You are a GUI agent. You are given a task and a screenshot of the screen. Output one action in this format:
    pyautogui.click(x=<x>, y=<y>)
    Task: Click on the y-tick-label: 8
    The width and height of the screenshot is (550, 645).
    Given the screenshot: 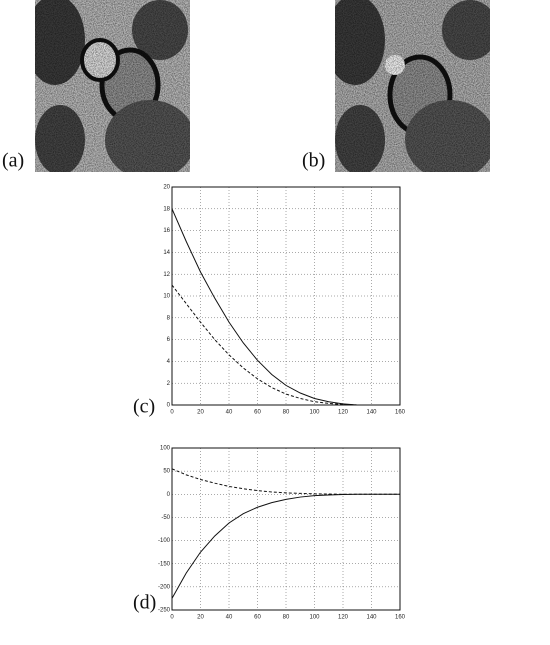 What is the action you would take?
    pyautogui.click(x=169, y=318)
    